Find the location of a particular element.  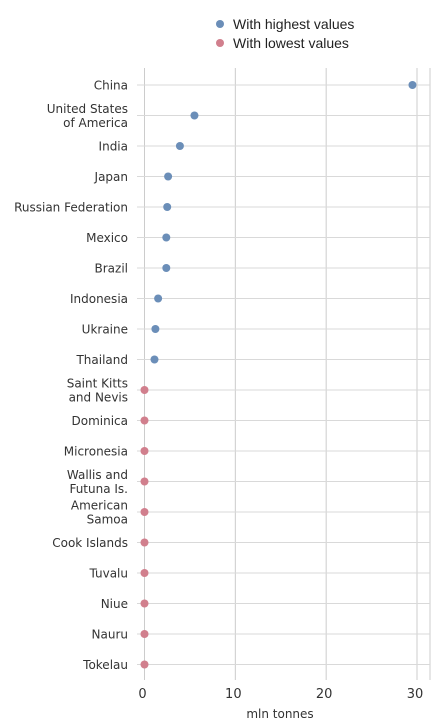

category-label: Wallis and Futuna Is. is located at coordinates (97, 482).